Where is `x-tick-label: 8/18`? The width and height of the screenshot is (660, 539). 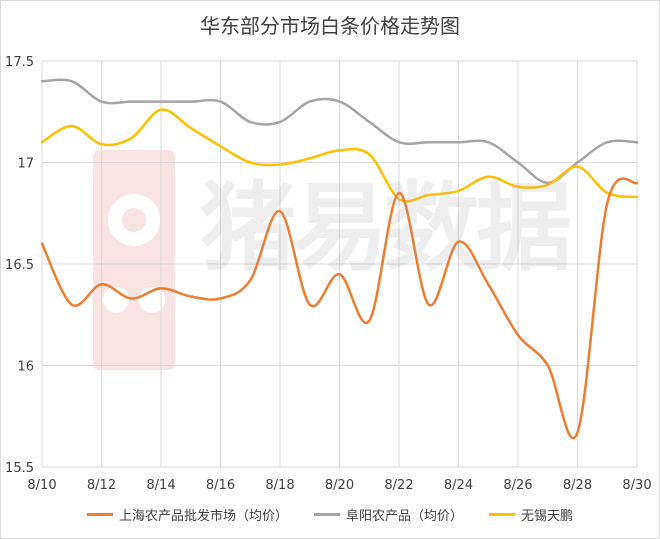 x-tick-label: 8/18 is located at coordinates (279, 485).